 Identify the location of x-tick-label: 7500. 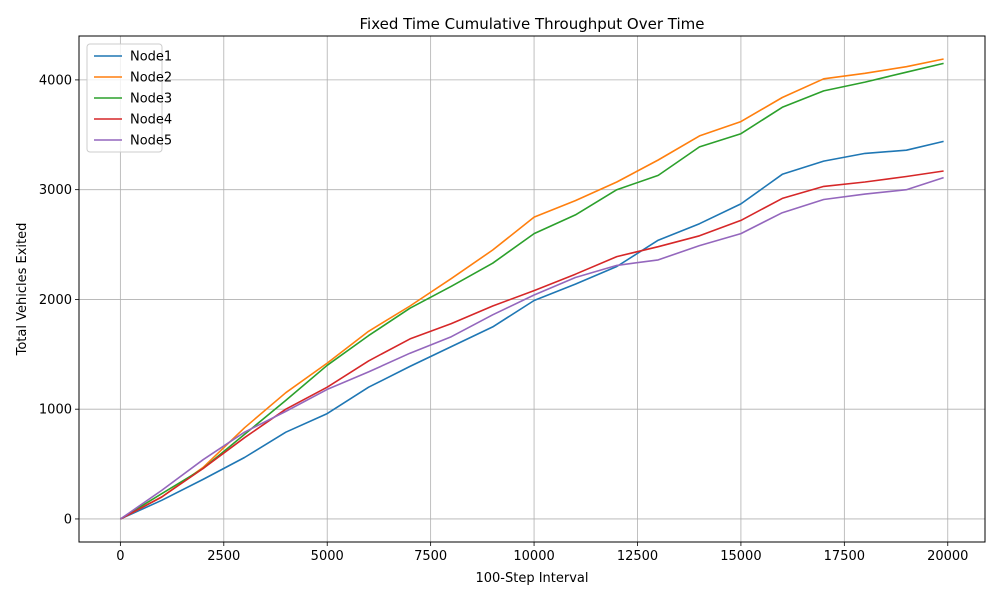
(430, 556).